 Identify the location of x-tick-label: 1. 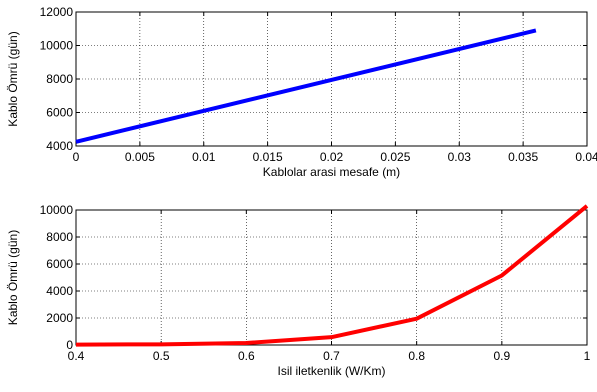
(587, 356).